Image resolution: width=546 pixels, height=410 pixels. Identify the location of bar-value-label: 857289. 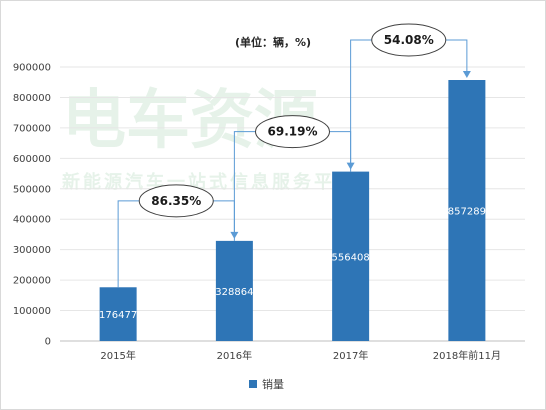
(467, 212).